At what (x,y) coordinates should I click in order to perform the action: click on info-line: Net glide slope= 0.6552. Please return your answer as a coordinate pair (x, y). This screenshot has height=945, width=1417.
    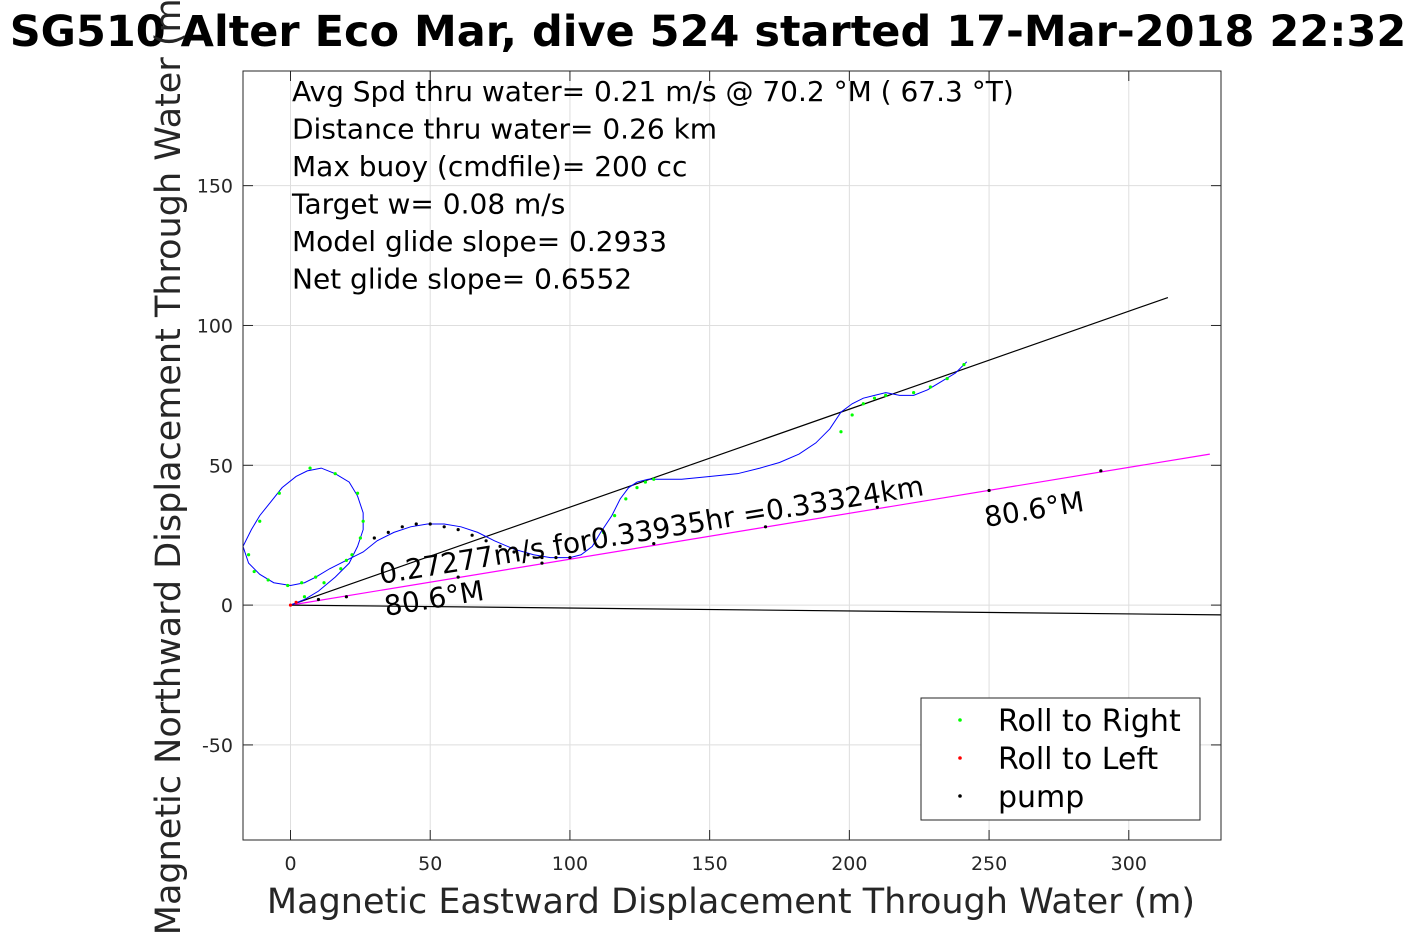
    Looking at the image, I should click on (462, 279).